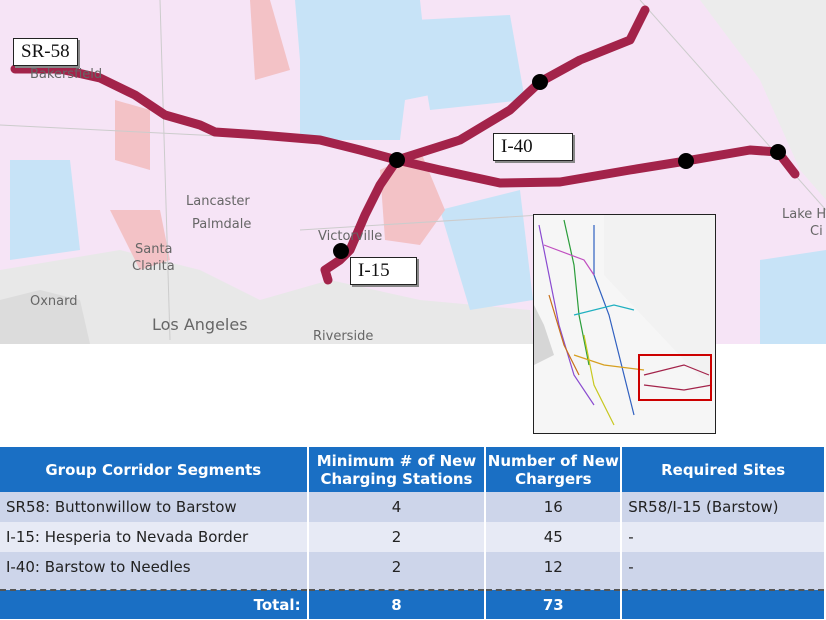  Describe the element at coordinates (66, 74) in the screenshot. I see `city-bakersfield: Bakersfield` at that location.